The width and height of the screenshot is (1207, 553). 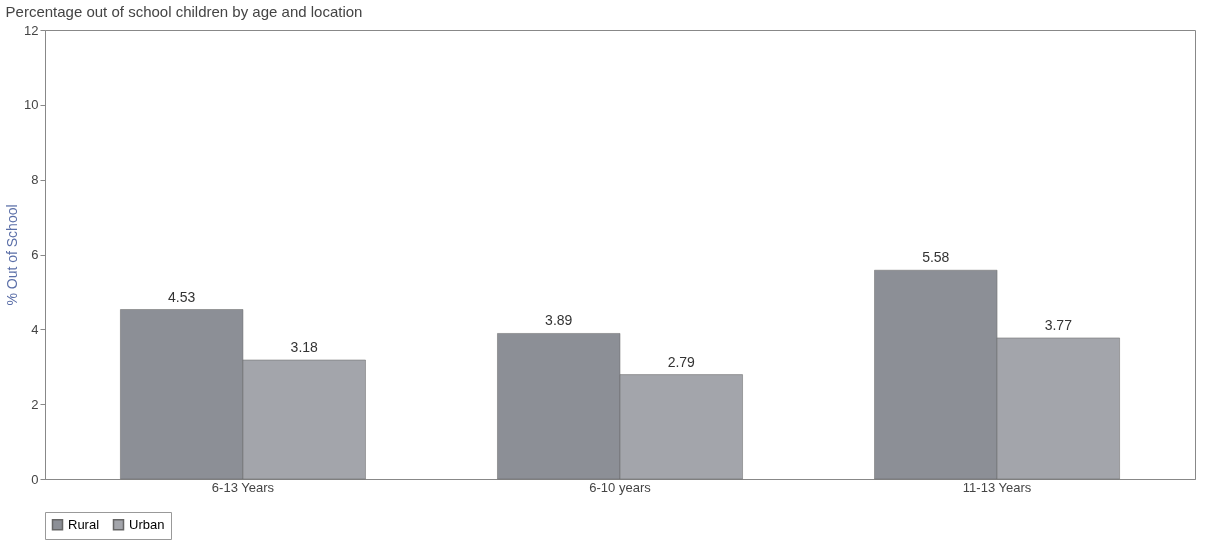 I want to click on data-label: 4.53, so click(x=182, y=296).